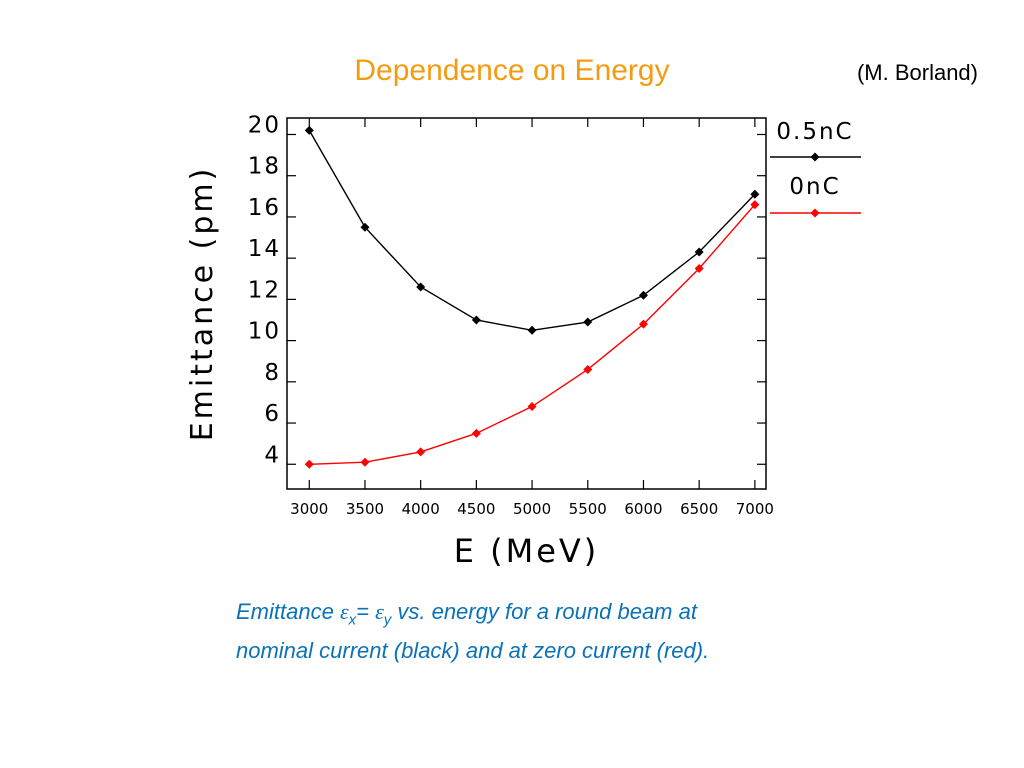  I want to click on x-tick-label: 3500, so click(365, 509).